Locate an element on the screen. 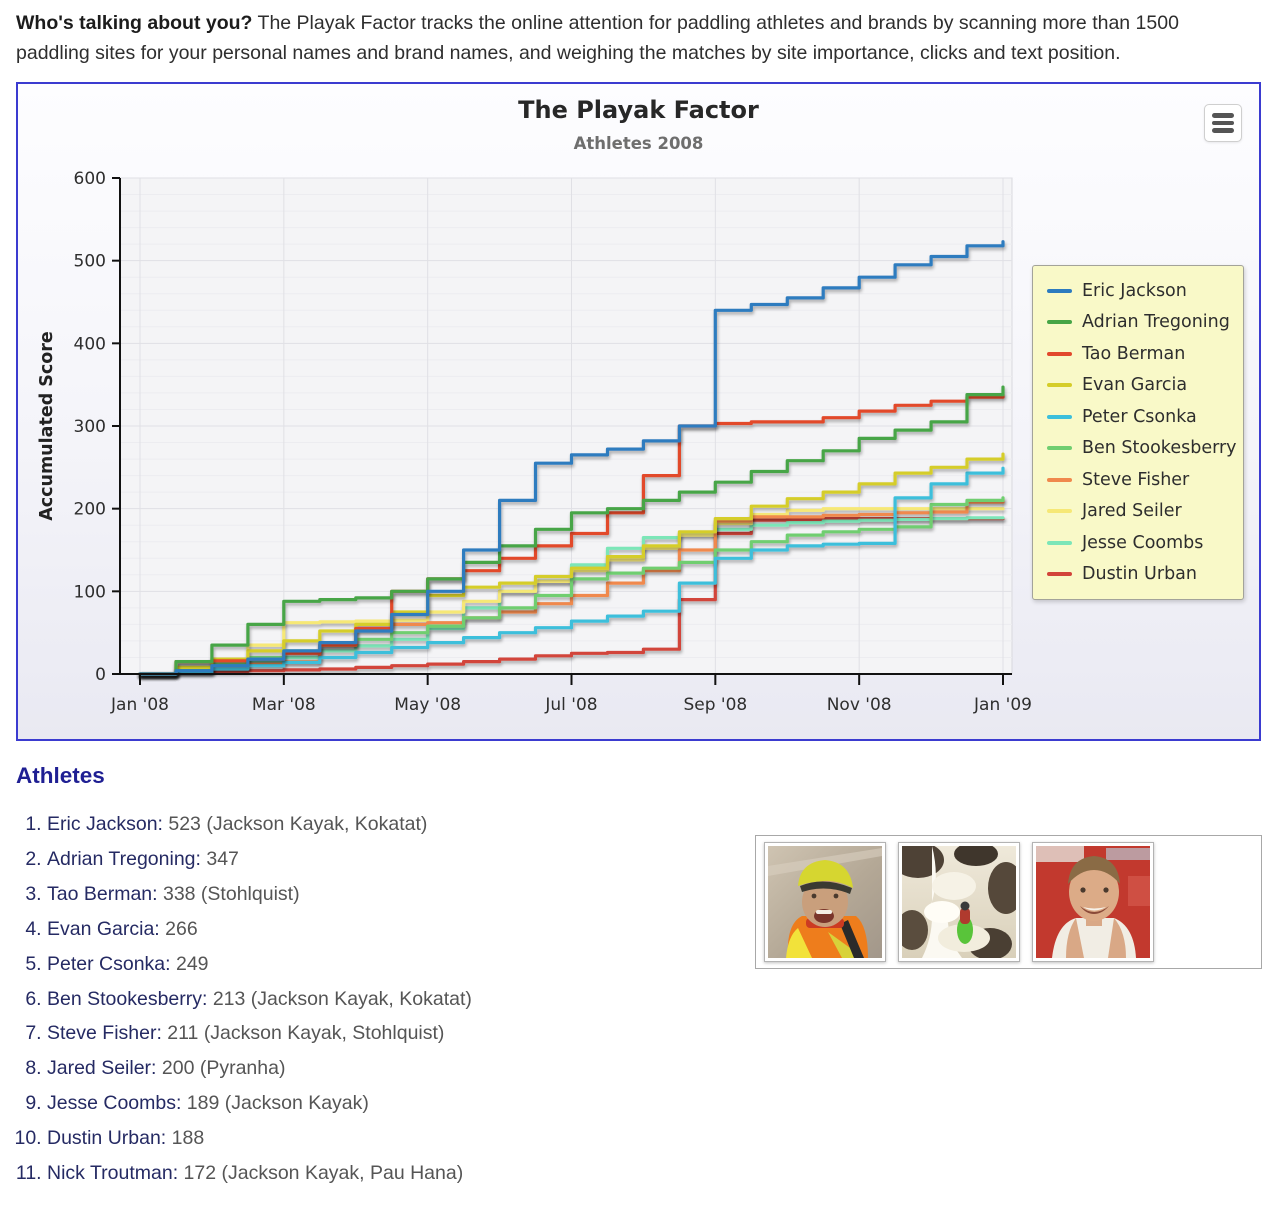 This screenshot has height=1222, width=1280. athlete-name-link: Adrian Tregoning: is located at coordinates (124, 858).